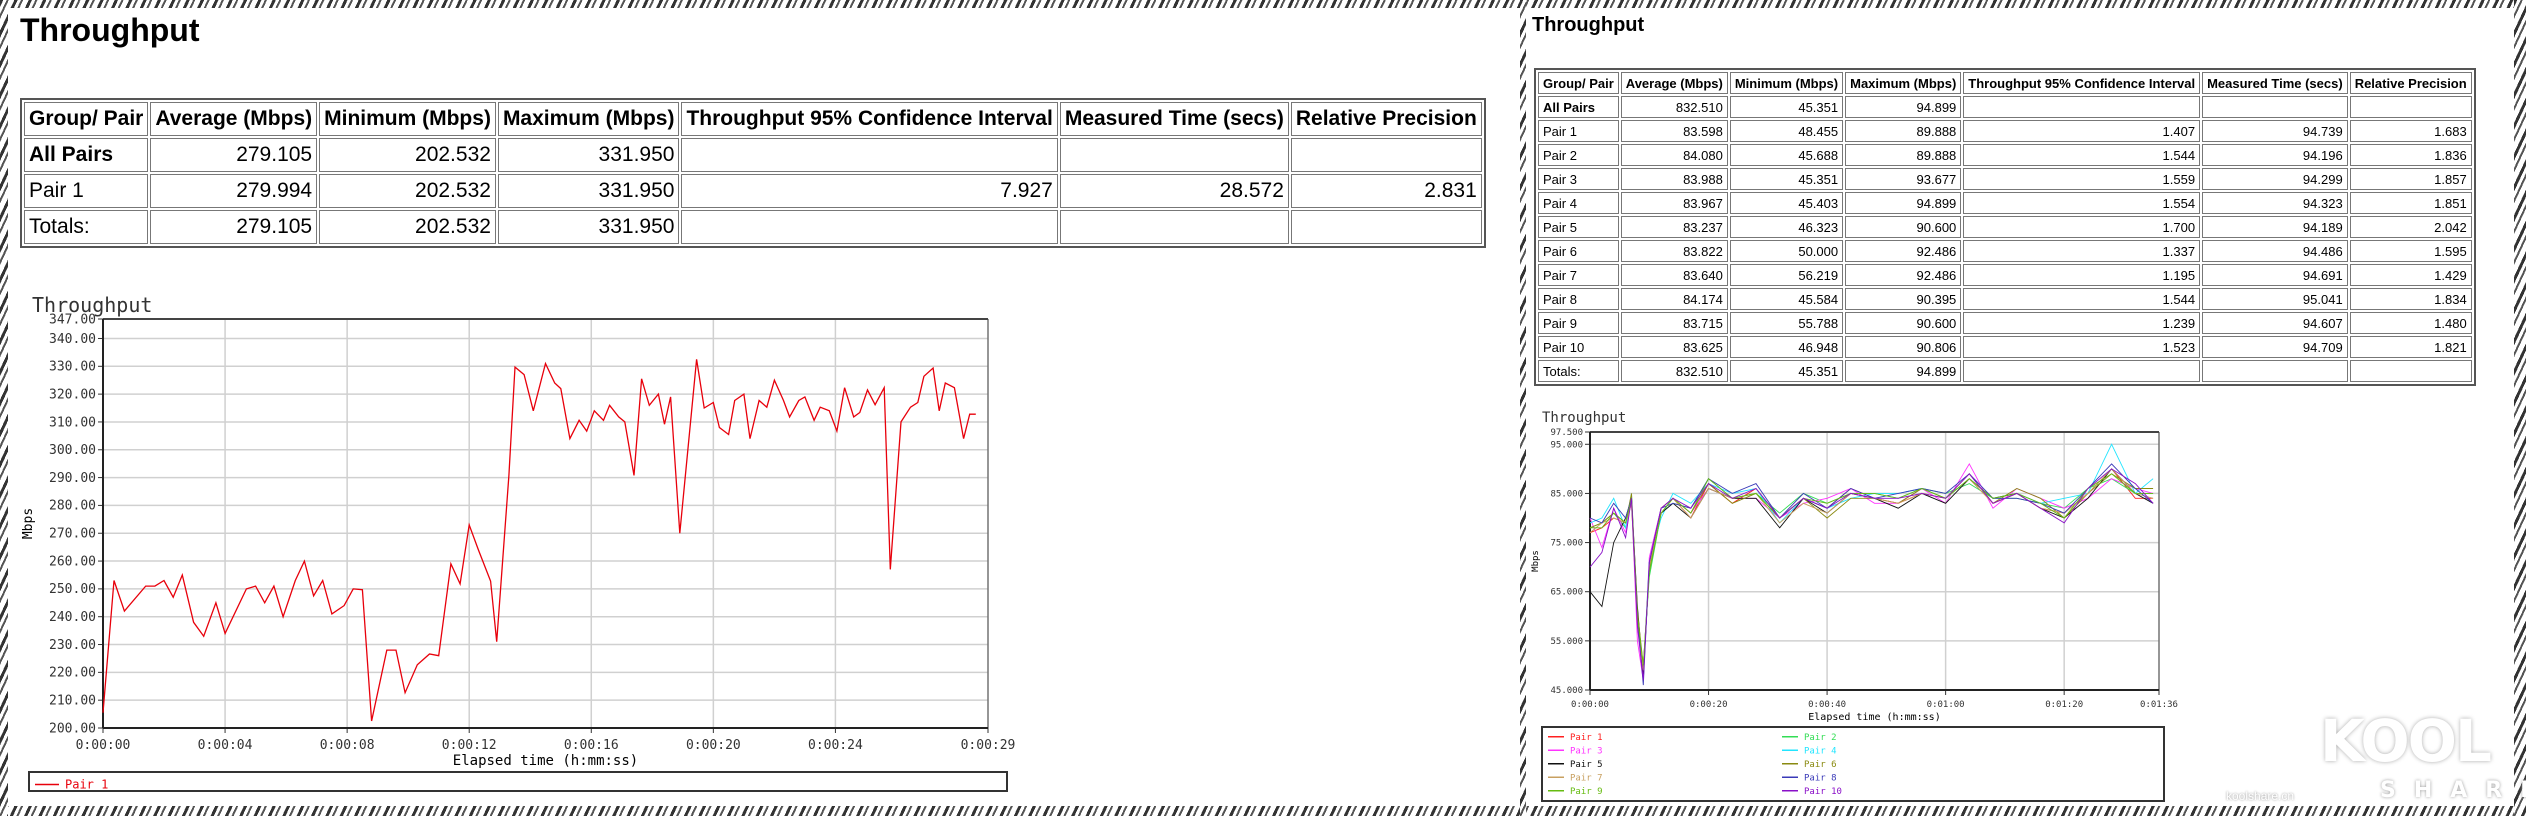 Image resolution: width=2526 pixels, height=816 pixels. What do you see at coordinates (1786, 203) in the screenshot?
I see `table-cell: 45.403` at bounding box center [1786, 203].